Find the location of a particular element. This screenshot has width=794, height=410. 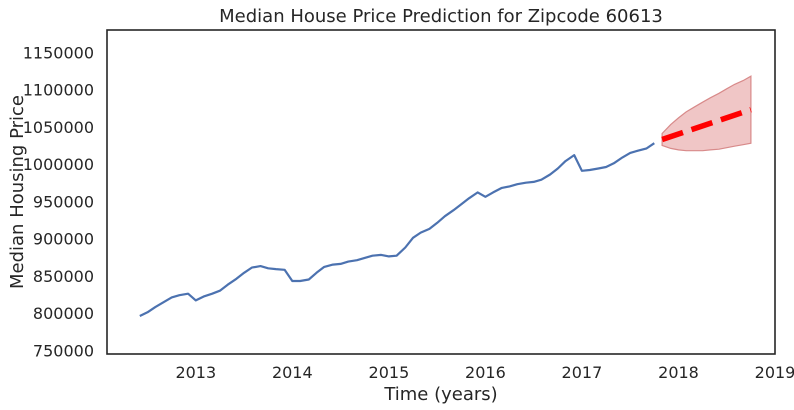

x-ticks: 2013 2014 2015 2016 2017 2018 2019 is located at coordinates (484, 372).